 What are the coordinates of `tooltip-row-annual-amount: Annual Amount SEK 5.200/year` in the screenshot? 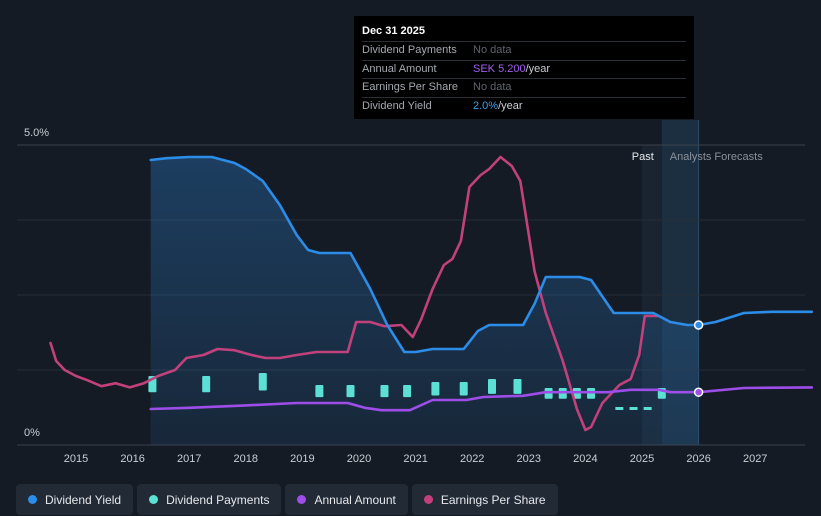 It's located at (524, 69).